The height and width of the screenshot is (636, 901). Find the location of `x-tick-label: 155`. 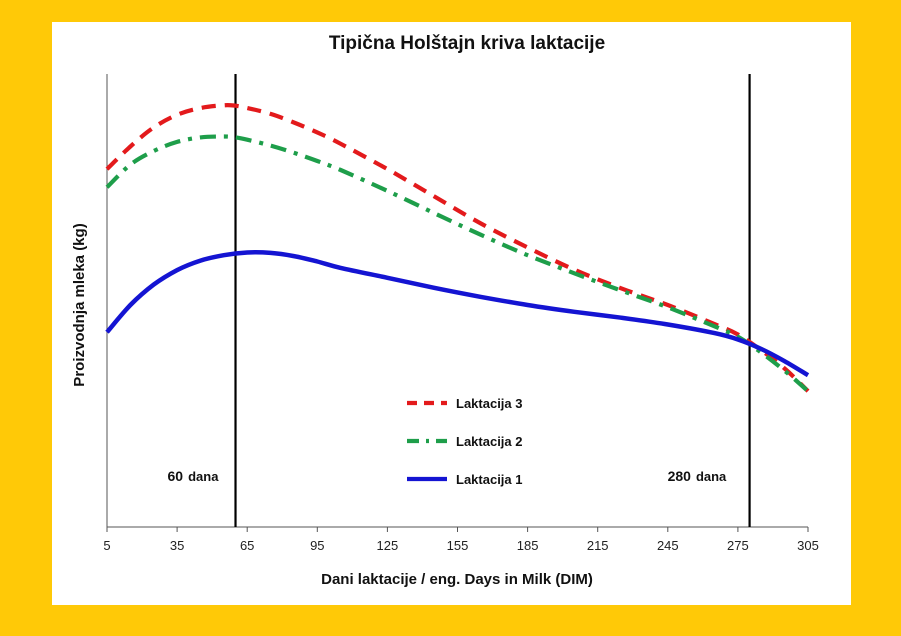

x-tick-label: 155 is located at coordinates (458, 545).